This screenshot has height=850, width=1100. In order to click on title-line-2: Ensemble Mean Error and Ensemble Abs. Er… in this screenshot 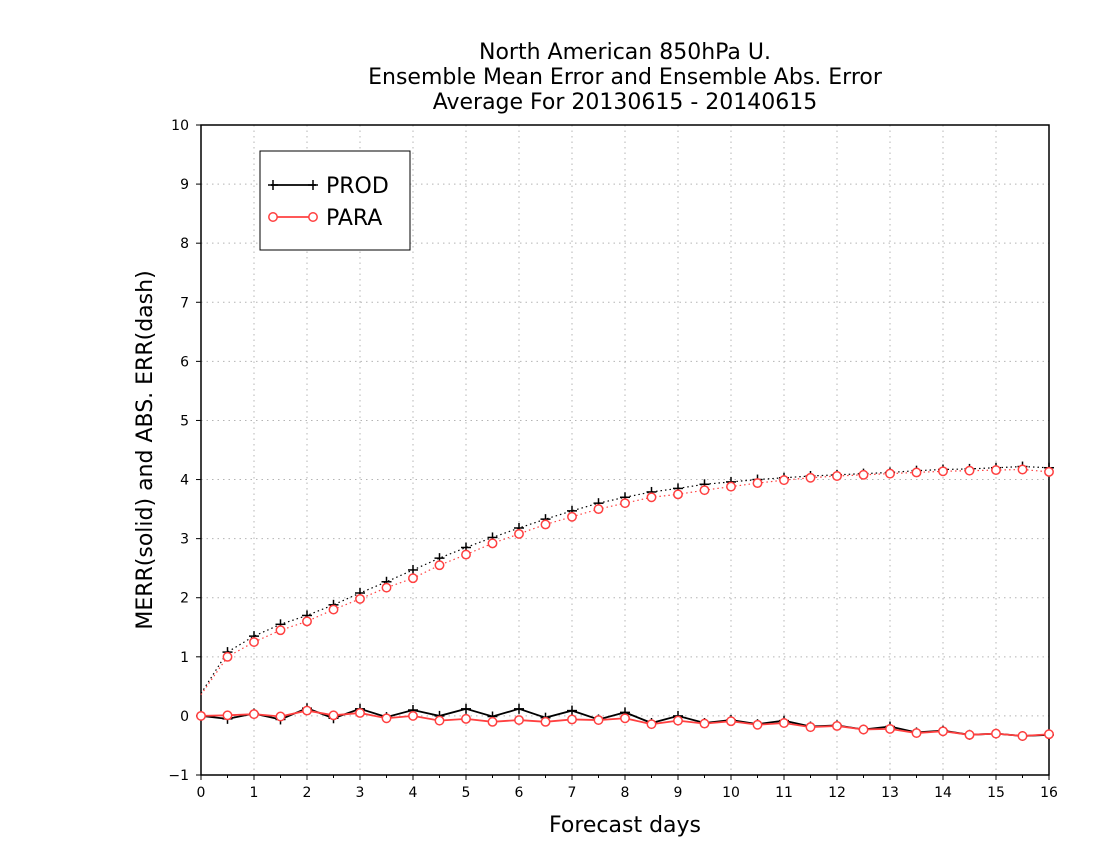, I will do `click(625, 77)`.